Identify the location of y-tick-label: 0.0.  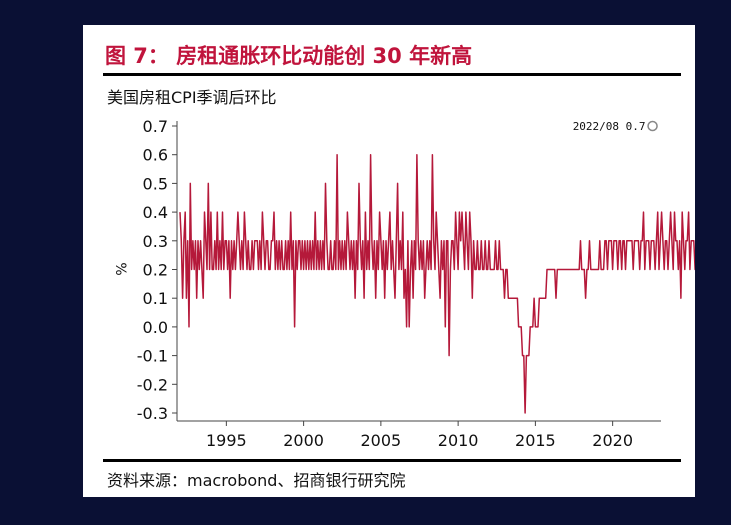
(155, 327).